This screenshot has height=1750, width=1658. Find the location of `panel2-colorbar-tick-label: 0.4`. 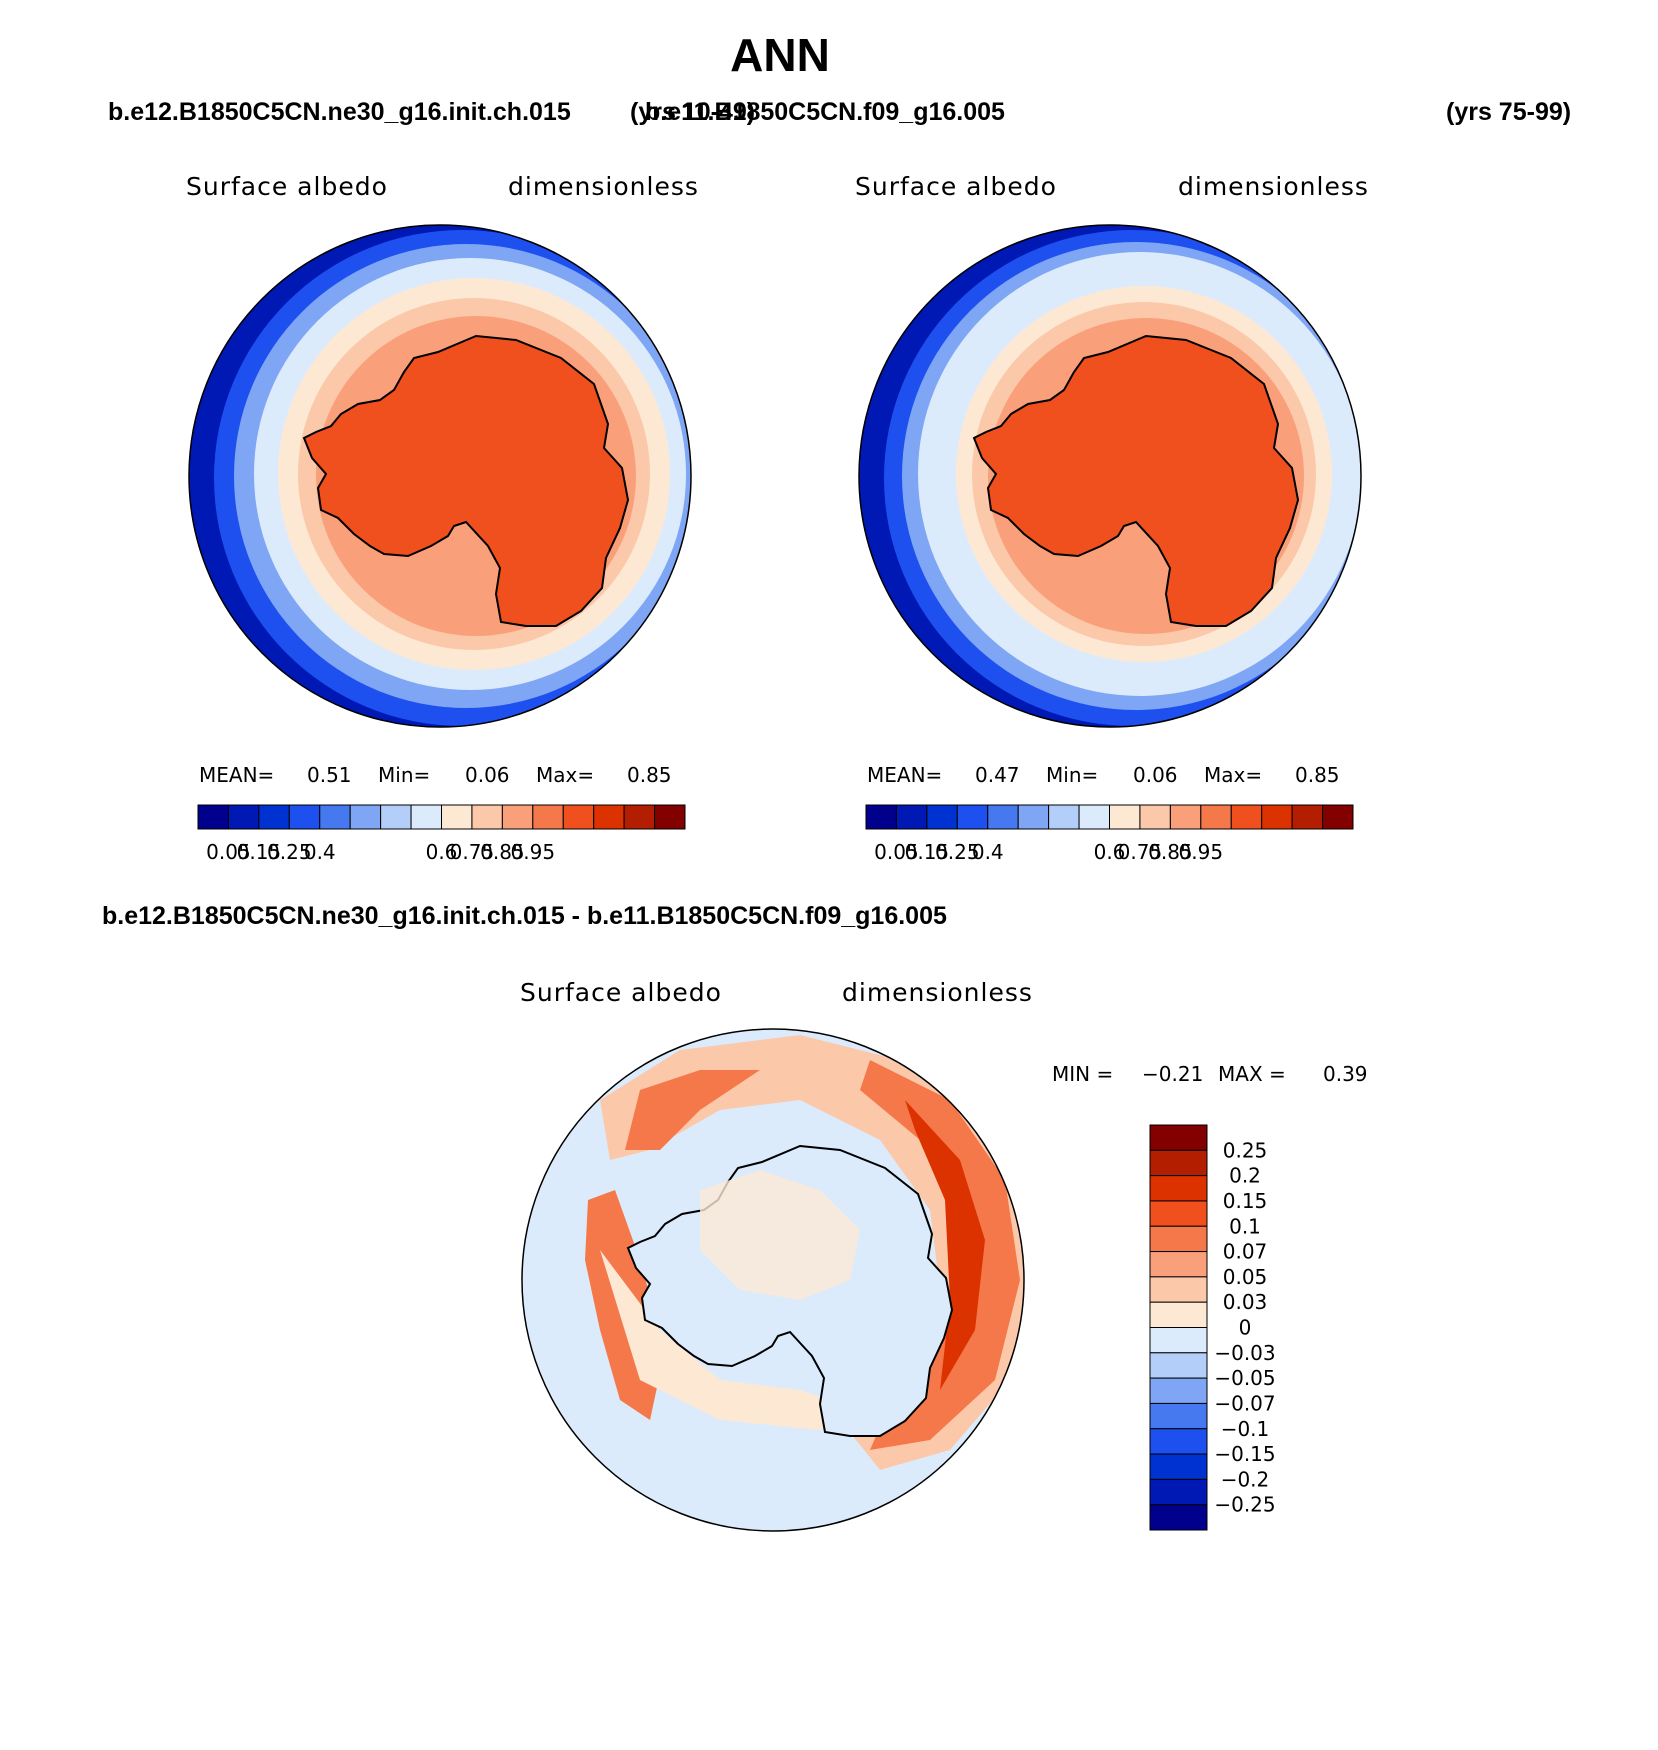

panel2-colorbar-tick-label: 0.4 is located at coordinates (988, 852).